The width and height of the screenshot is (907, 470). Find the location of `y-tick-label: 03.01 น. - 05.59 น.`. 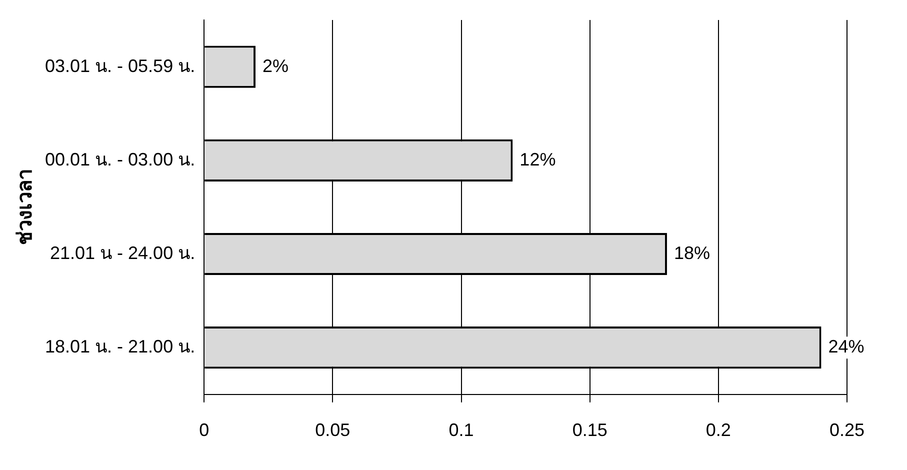

y-tick-label: 03.01 น. - 05.59 น. is located at coordinates (120, 66).